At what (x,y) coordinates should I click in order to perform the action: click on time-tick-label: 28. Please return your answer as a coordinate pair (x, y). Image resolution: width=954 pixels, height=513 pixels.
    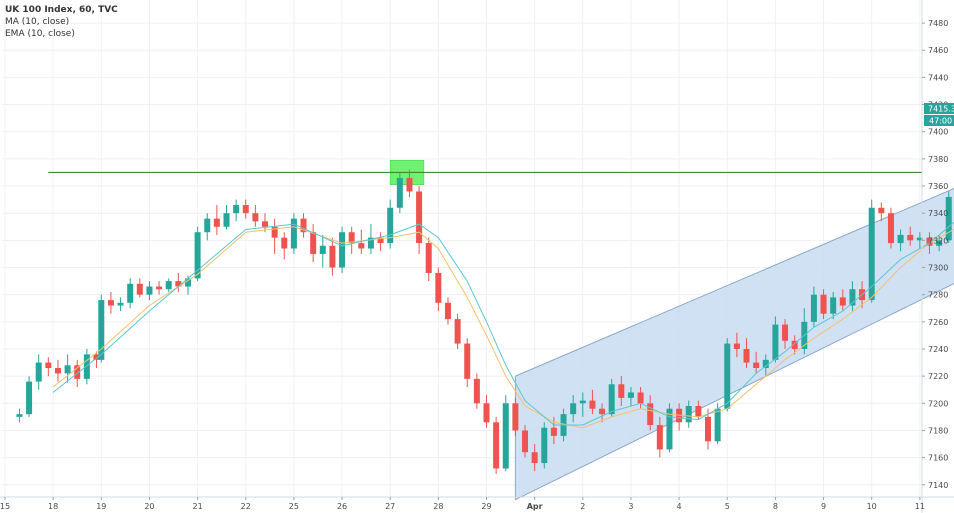
    Looking at the image, I should click on (438, 506).